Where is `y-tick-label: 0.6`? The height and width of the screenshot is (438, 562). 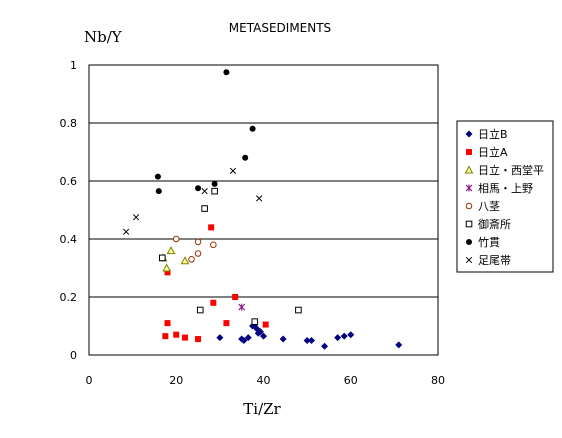 y-tick-label: 0.6 is located at coordinates (69, 181).